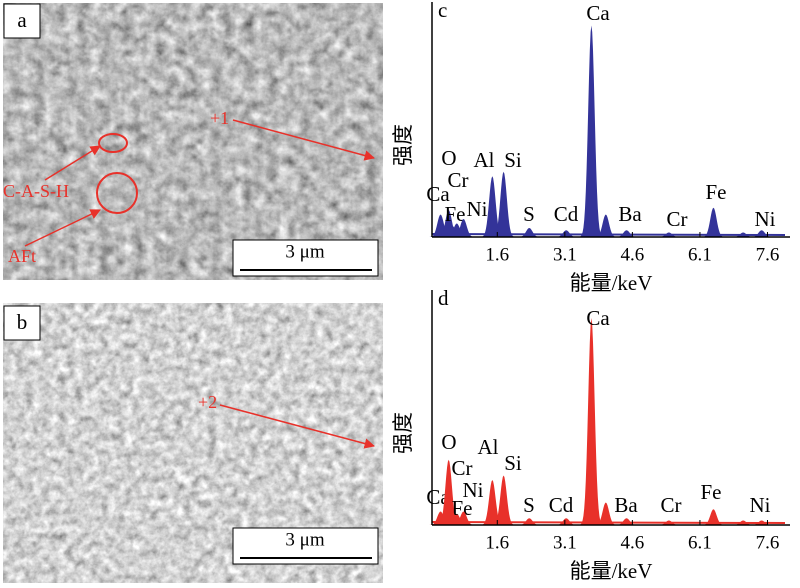  I want to click on annotation: +1, so click(219, 118).